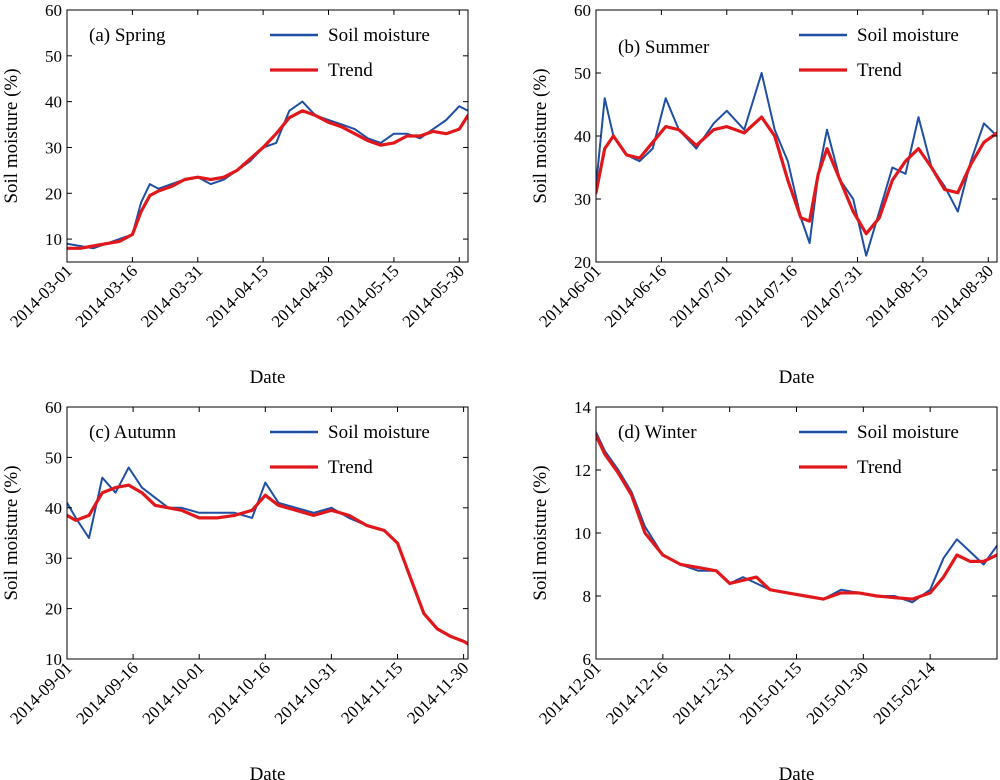 The height and width of the screenshot is (780, 1000). I want to click on x-tick-label: 2014-07-01, so click(701, 296).